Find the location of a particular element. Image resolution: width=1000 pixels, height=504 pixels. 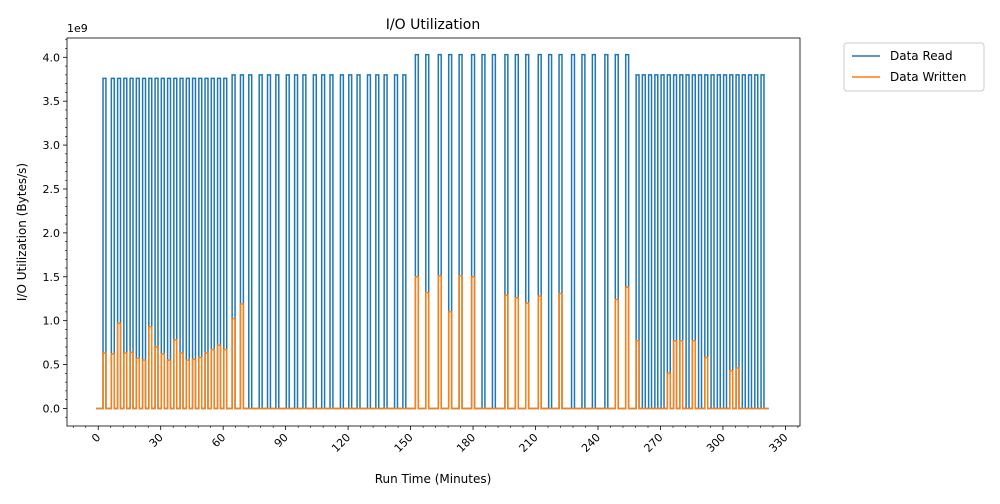

x-axis-label: Run Time (Minutes) is located at coordinates (433, 479).